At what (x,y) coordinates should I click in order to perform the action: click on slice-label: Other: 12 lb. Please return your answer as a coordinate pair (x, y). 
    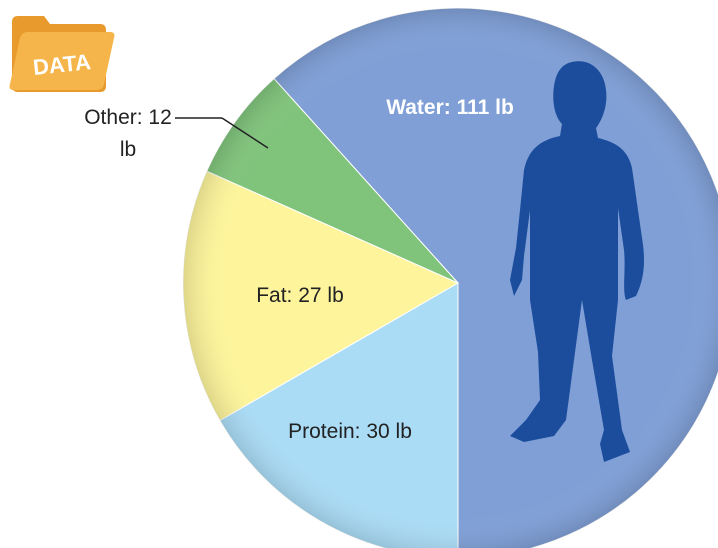
    Looking at the image, I should click on (128, 133).